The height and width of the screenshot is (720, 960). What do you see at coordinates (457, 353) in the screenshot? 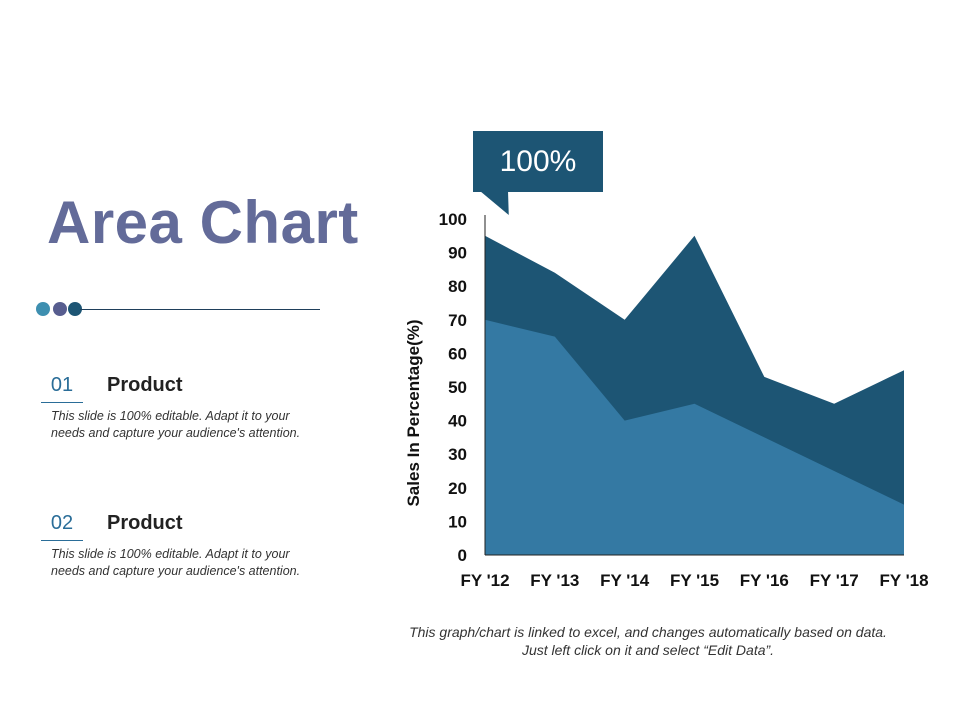
I see `y-tick-label: 60` at bounding box center [457, 353].